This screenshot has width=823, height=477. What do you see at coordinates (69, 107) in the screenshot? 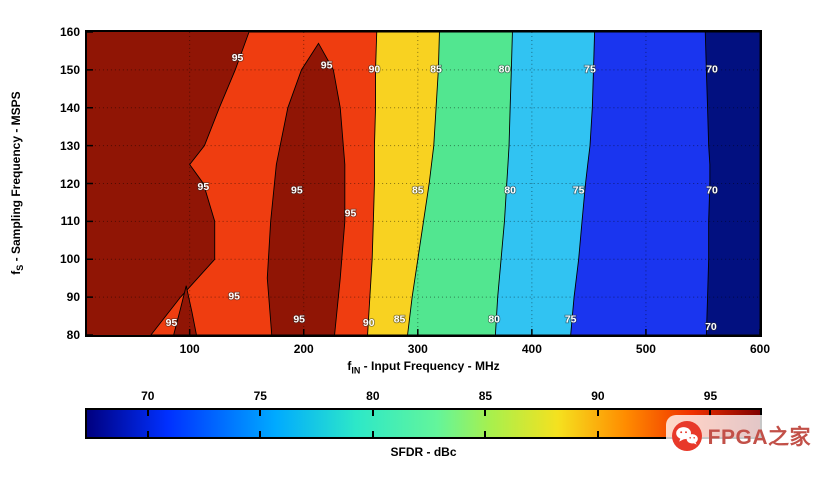
I see `y-tick-label: 140` at bounding box center [69, 107].